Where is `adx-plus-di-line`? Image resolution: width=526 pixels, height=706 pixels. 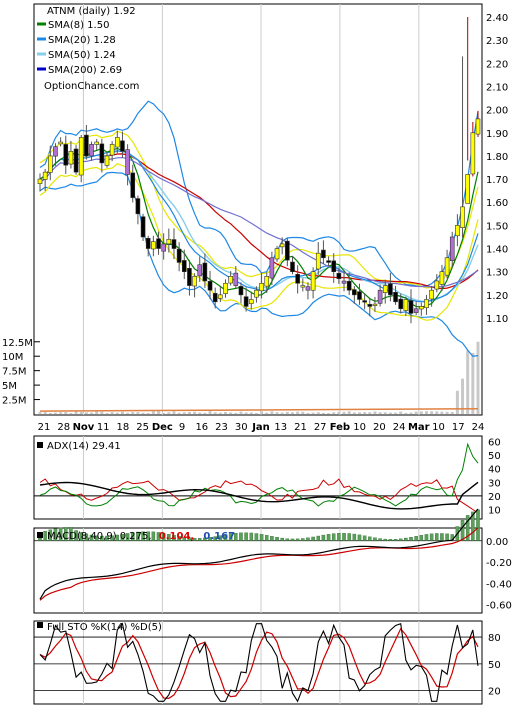
adx-plus-di-line is located at coordinates (259, 474).